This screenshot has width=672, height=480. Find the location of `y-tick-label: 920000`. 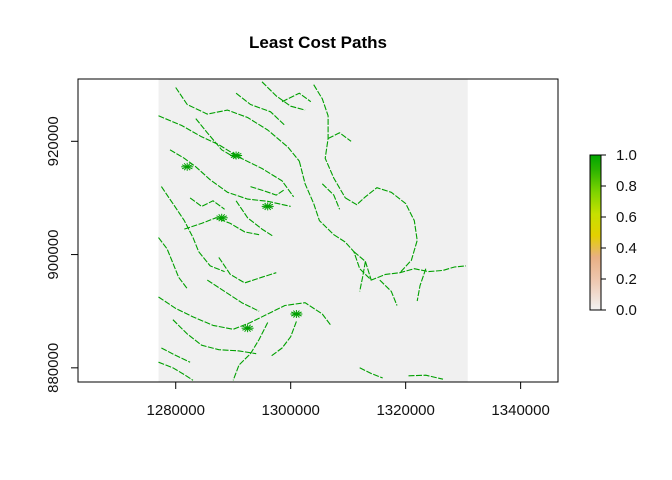

y-tick-label: 920000 is located at coordinates (53, 141).